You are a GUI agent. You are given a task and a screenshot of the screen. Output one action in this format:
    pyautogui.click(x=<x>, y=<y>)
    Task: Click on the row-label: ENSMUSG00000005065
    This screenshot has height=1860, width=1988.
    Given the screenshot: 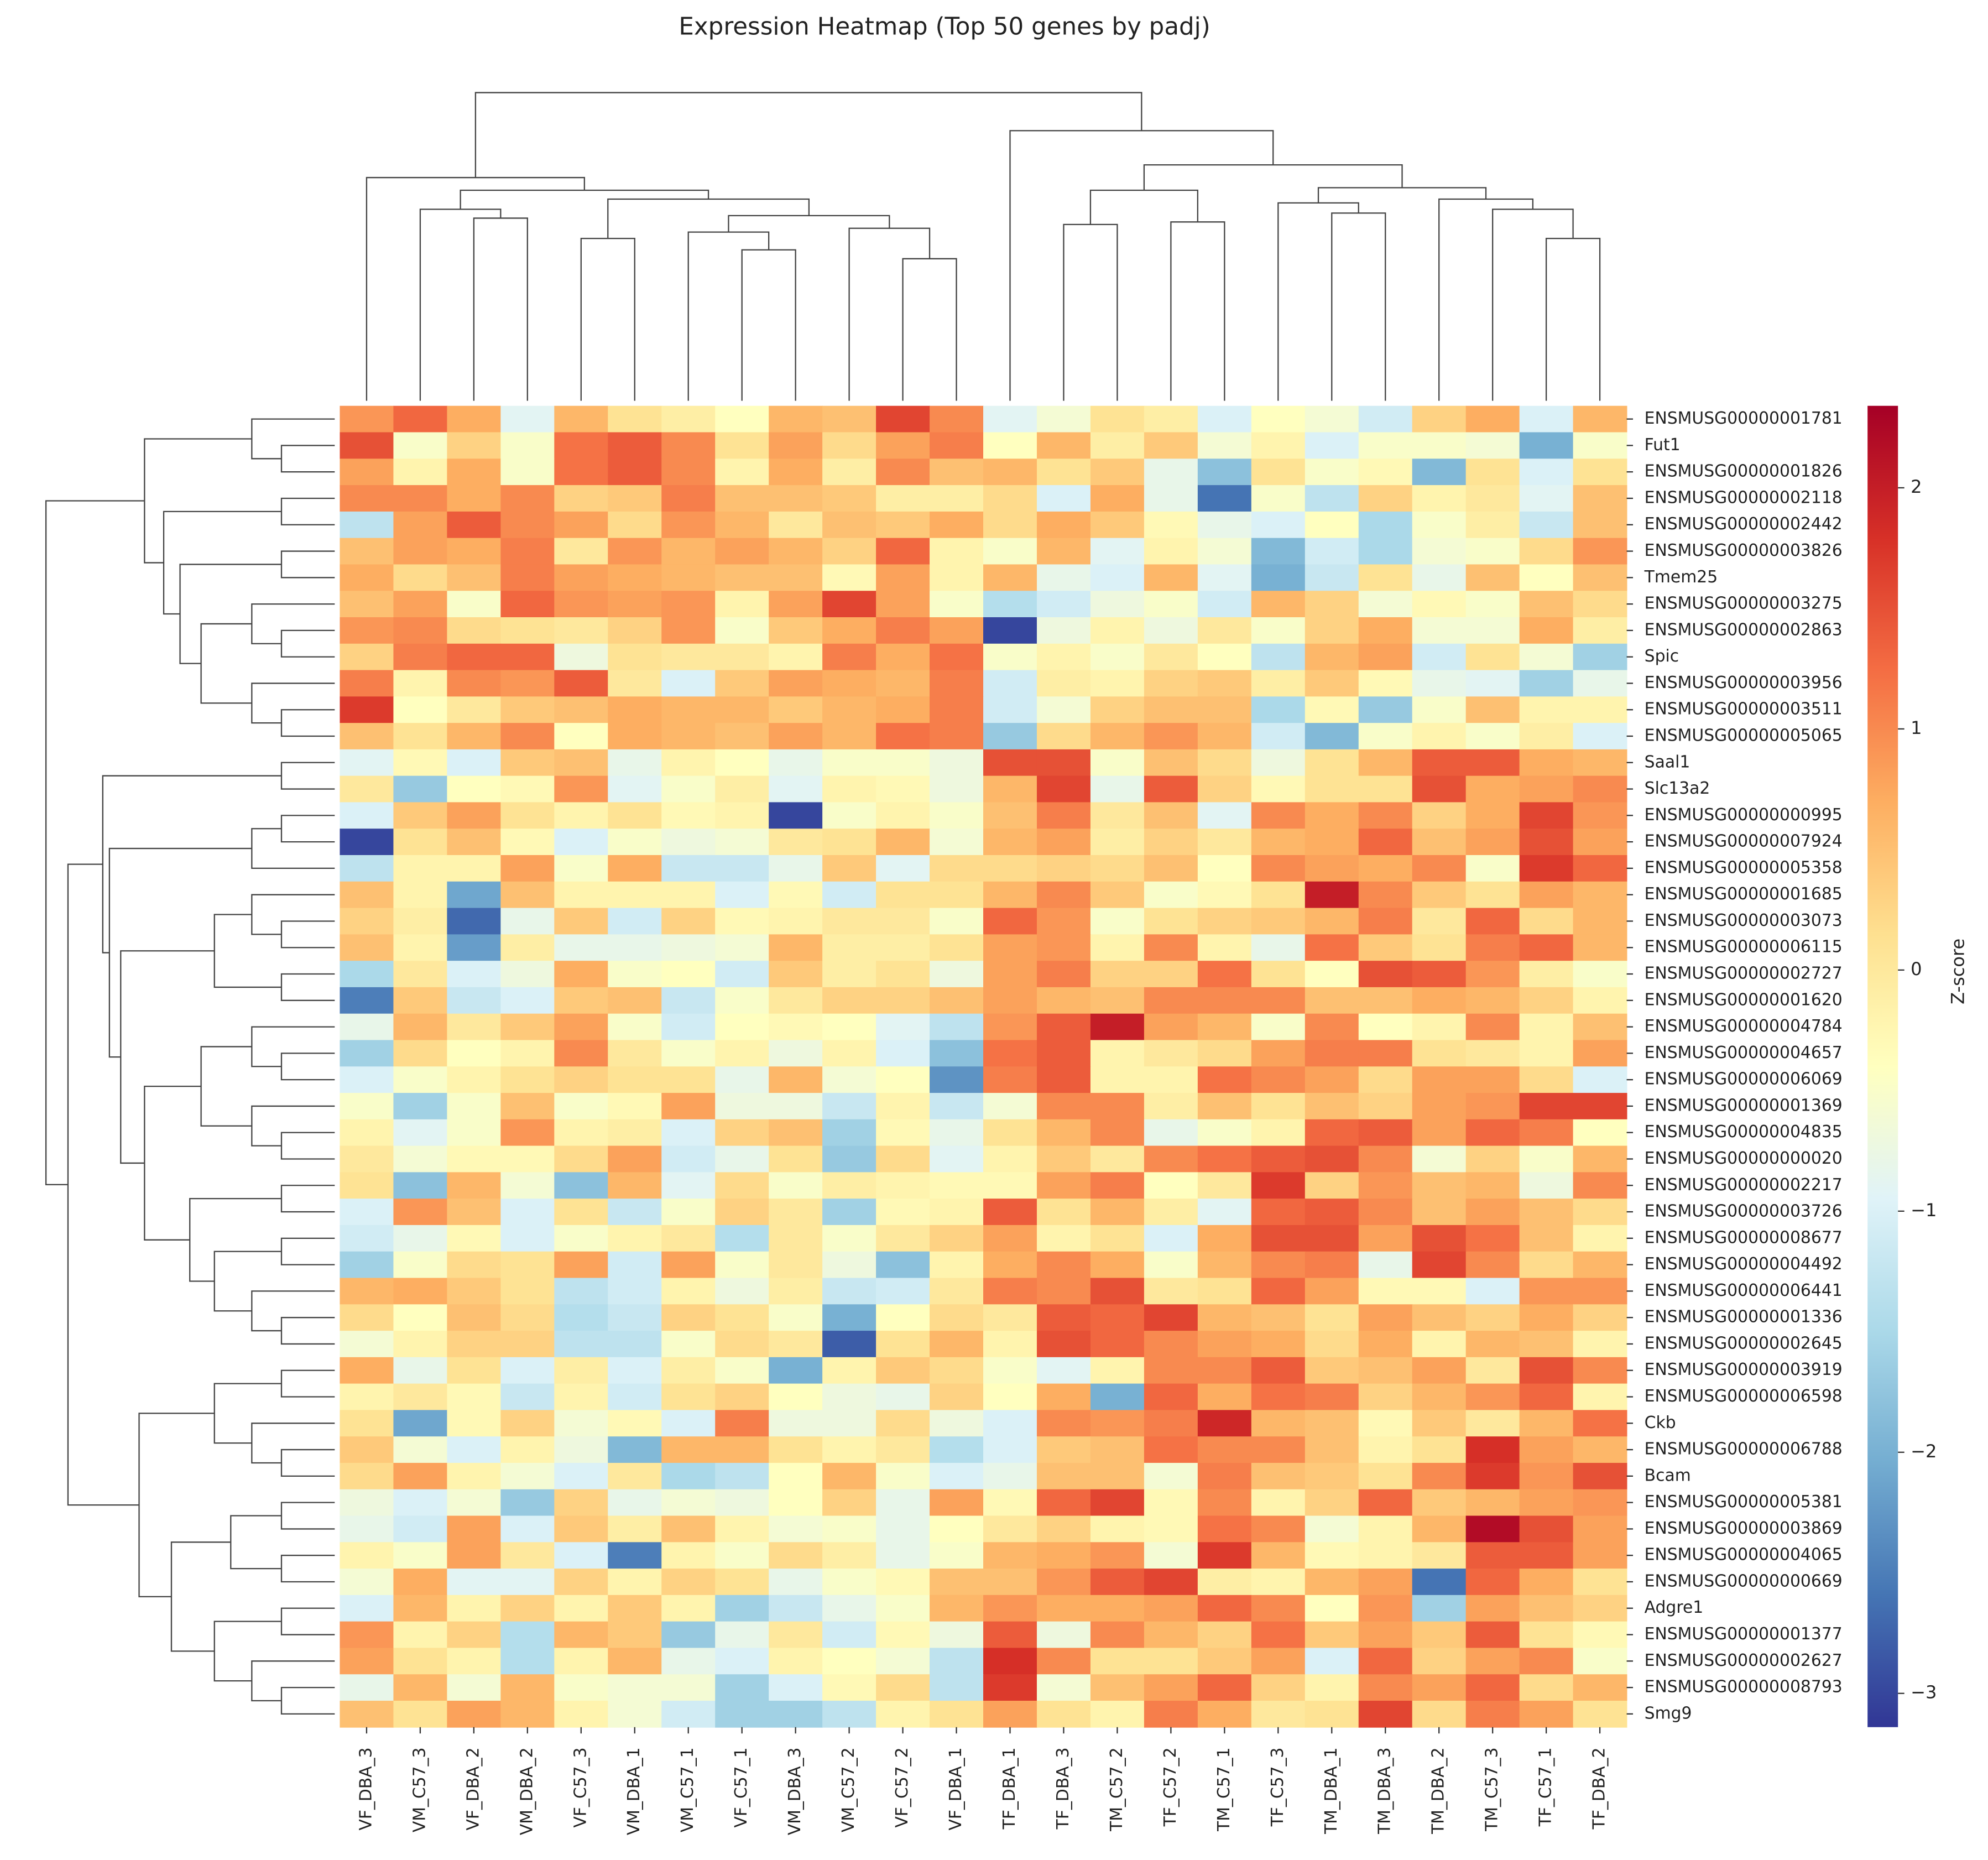 What is the action you would take?
    pyautogui.click(x=1744, y=736)
    